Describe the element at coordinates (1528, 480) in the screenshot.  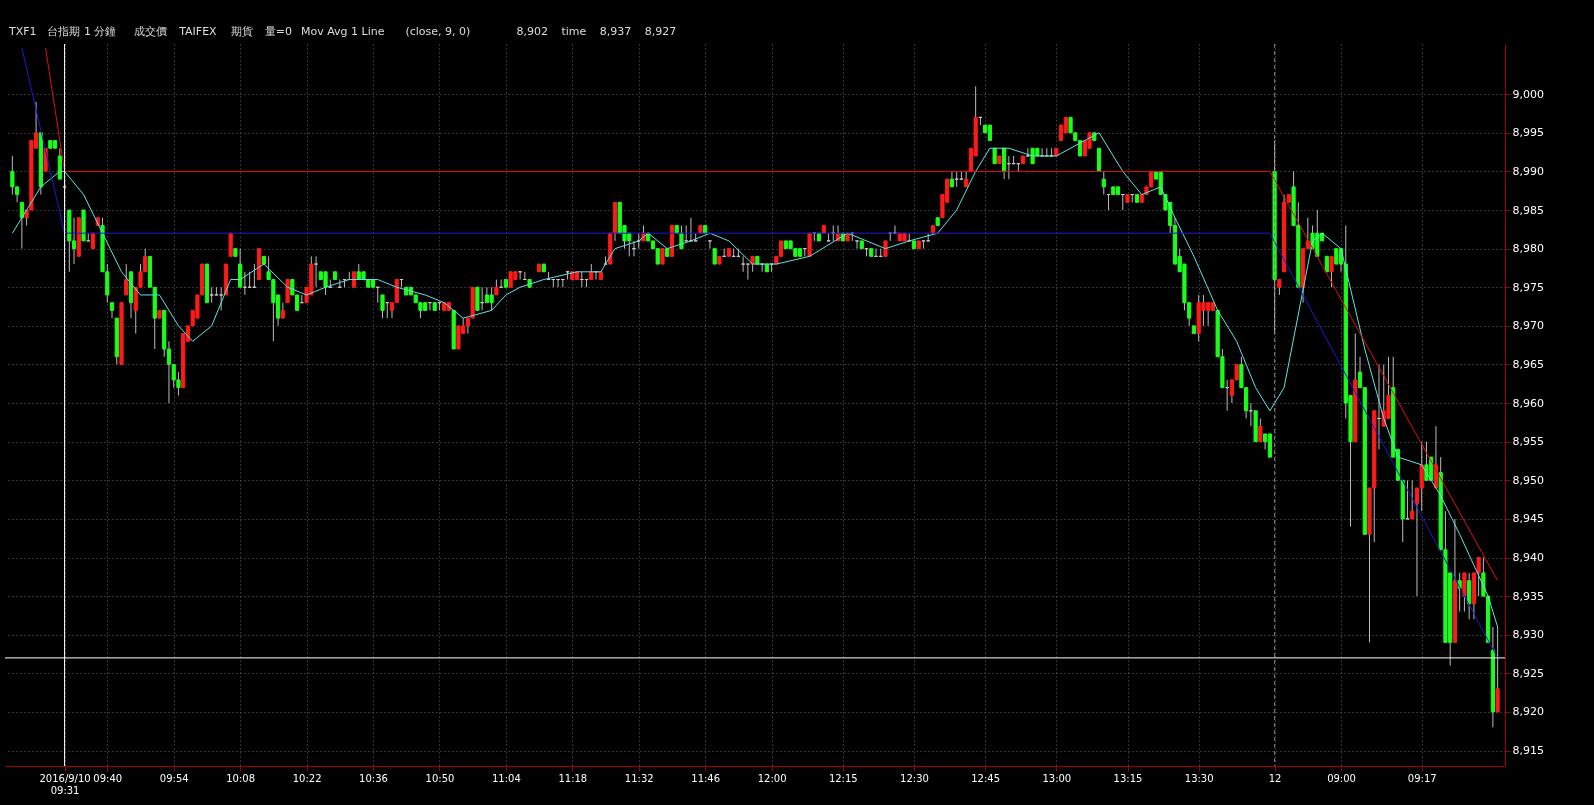
I see `y-tick-label: 8,950` at that location.